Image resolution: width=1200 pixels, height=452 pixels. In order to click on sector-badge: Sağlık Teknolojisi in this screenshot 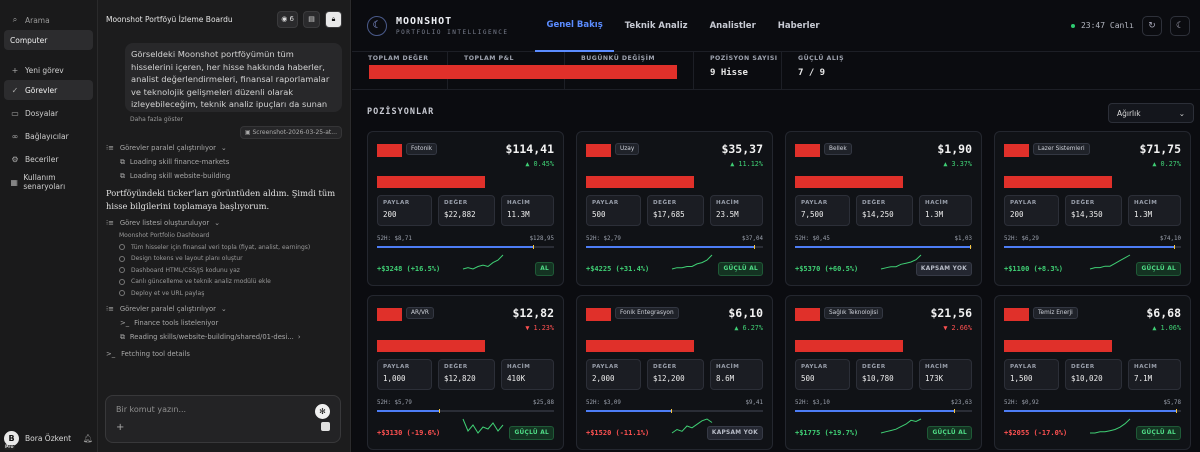, I will do `click(854, 313)`.